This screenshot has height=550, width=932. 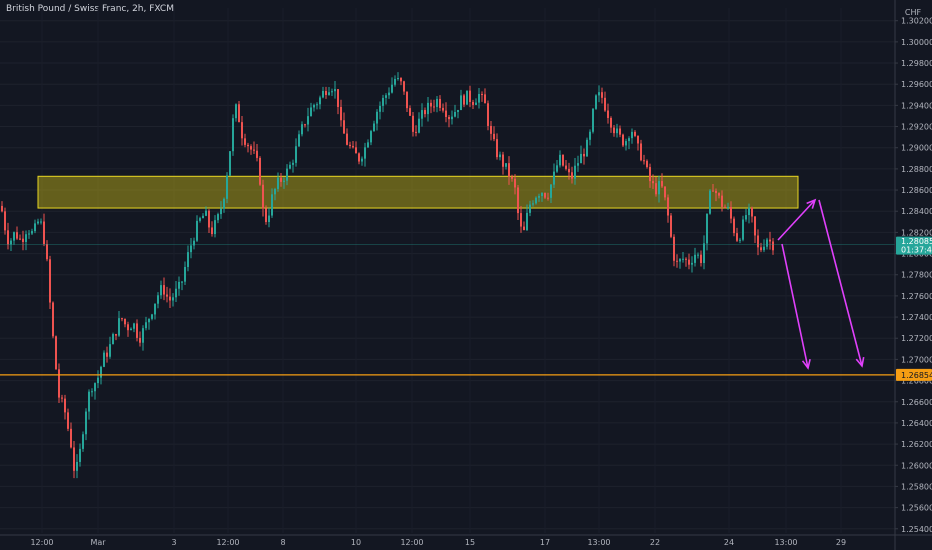 I want to click on arrow-down-leg-long, so click(x=840, y=283).